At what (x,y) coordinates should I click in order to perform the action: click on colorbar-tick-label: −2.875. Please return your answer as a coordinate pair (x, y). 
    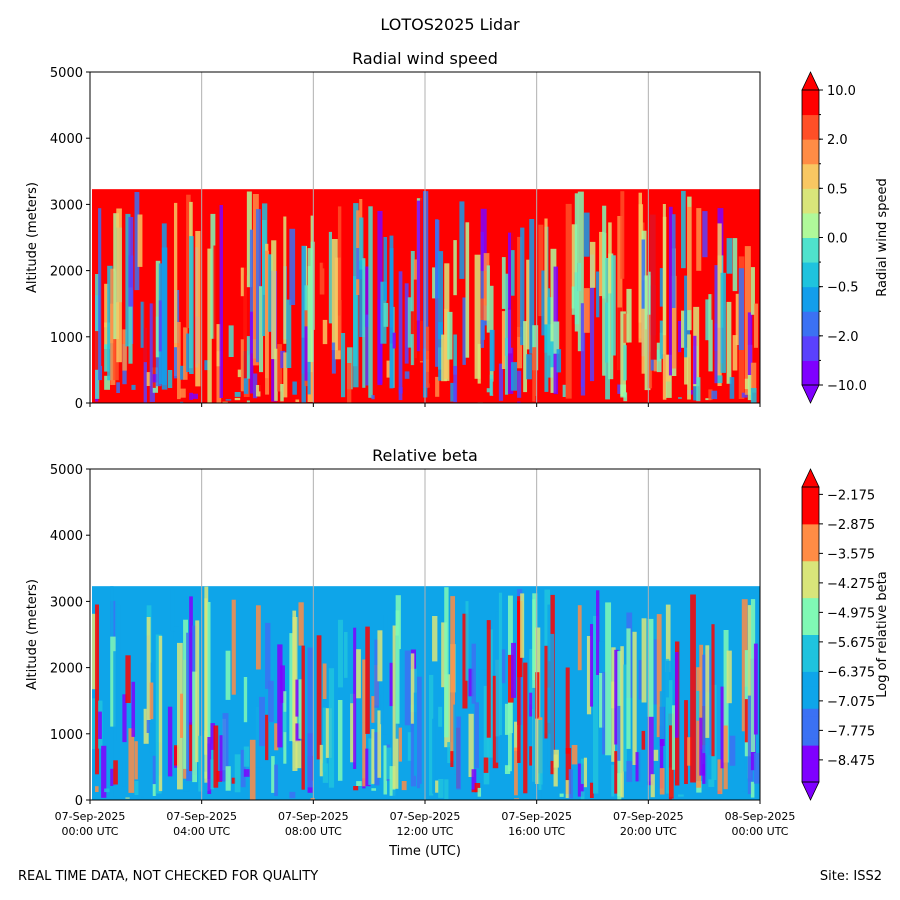
    Looking at the image, I should click on (851, 525).